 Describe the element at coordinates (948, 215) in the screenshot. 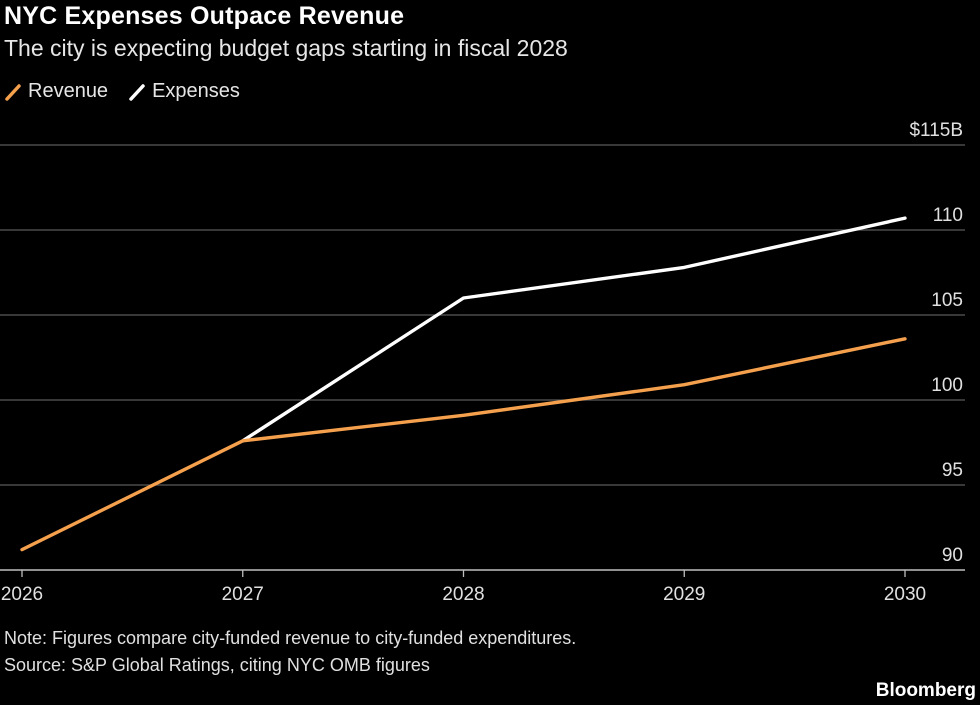

I see `y-tick-label: 110` at that location.